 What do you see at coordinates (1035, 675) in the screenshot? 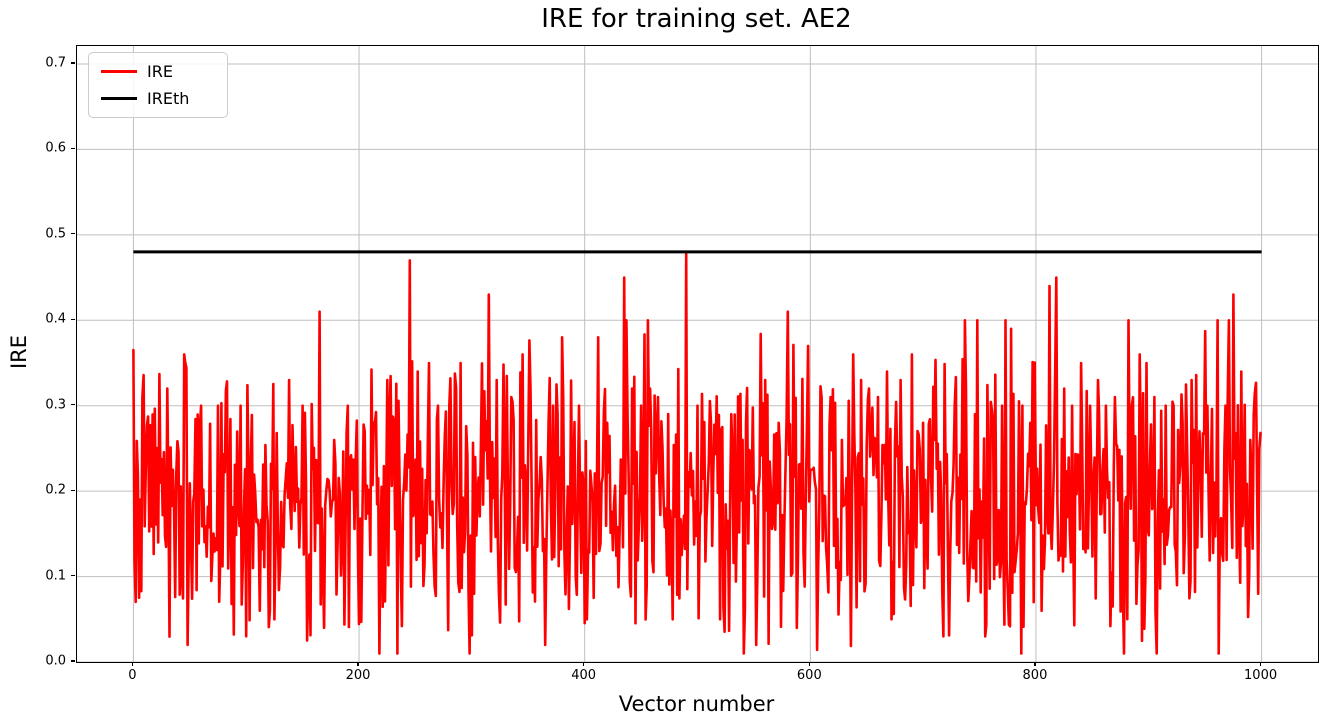
I see `x-tick-label: 800` at bounding box center [1035, 675].